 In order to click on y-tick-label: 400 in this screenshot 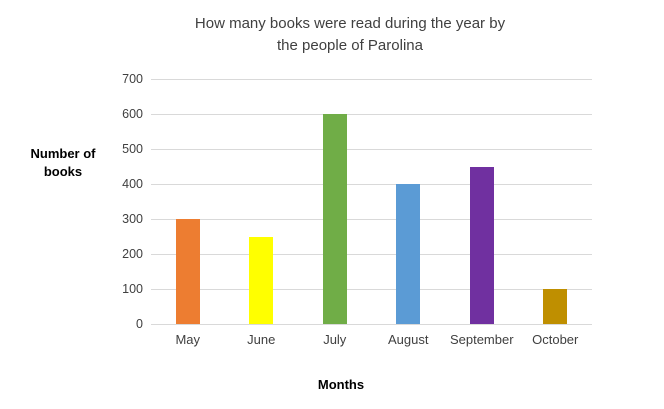, I will do `click(132, 184)`.